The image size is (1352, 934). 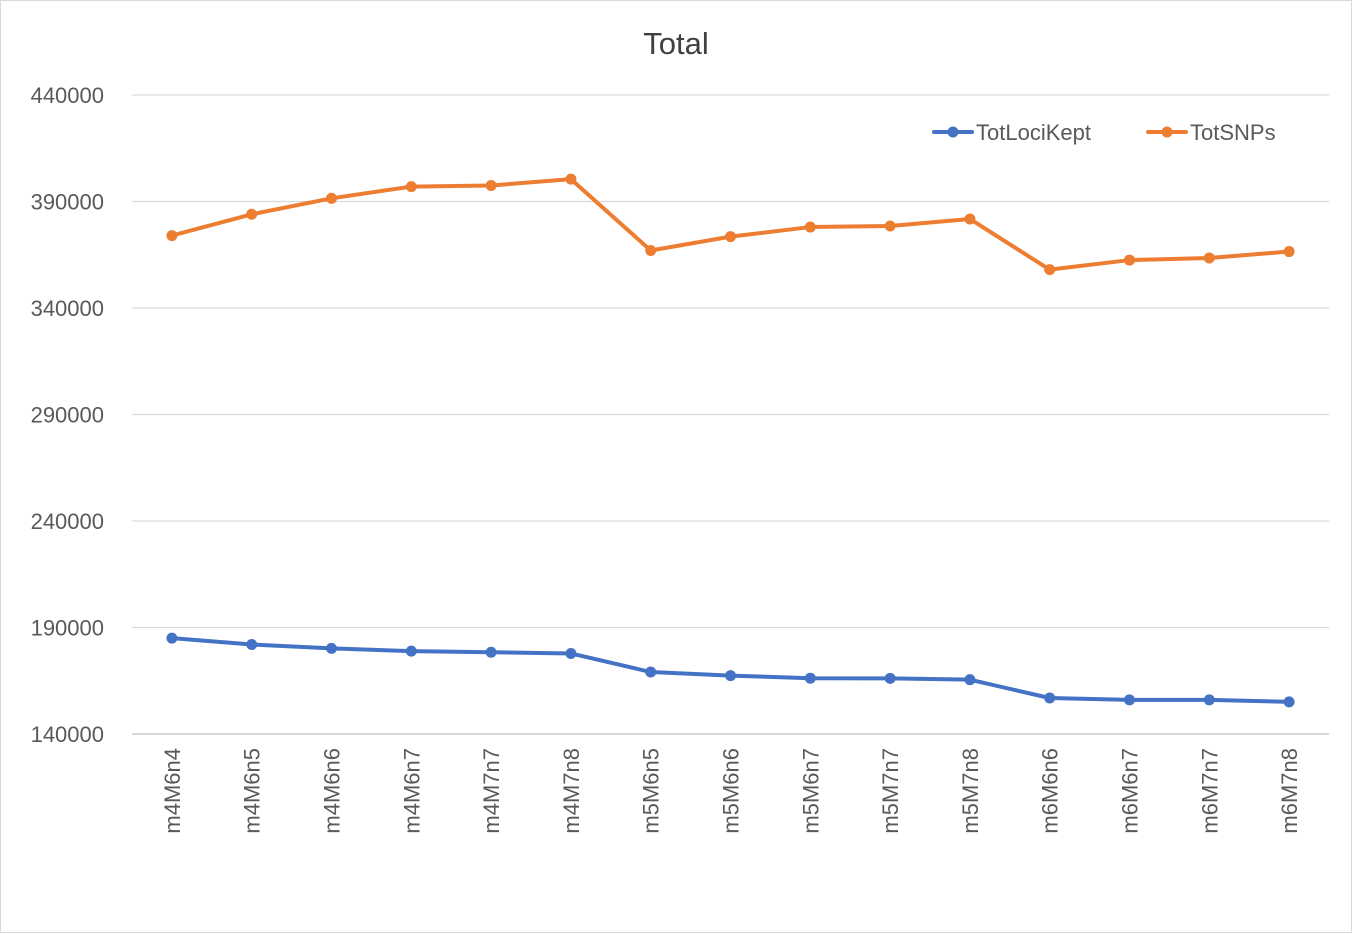 I want to click on x-tick-label: m5M6n5, so click(x=651, y=791).